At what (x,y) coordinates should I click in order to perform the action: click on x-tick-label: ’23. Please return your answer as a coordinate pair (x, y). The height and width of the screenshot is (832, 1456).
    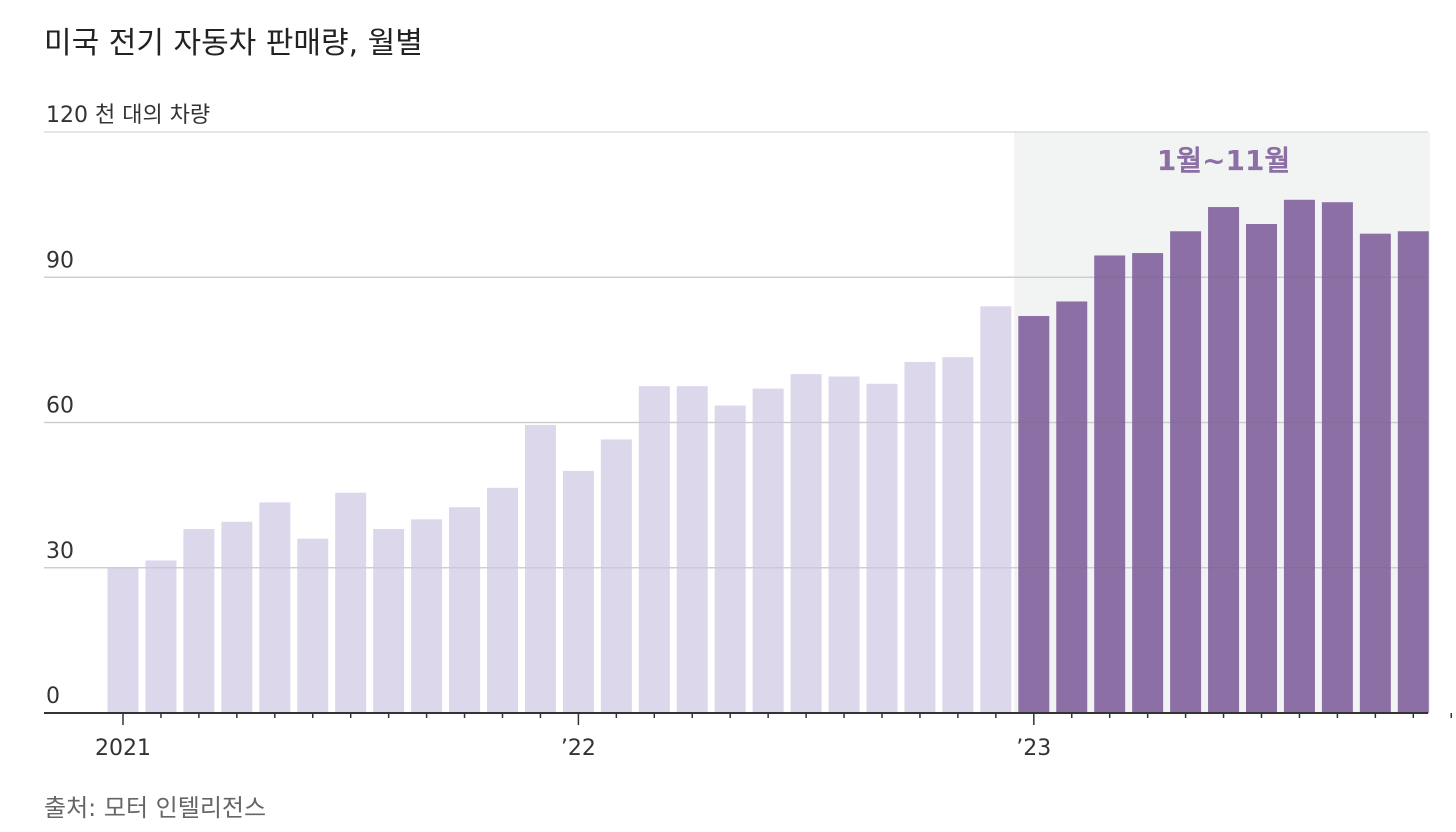
    Looking at the image, I should click on (1033, 748).